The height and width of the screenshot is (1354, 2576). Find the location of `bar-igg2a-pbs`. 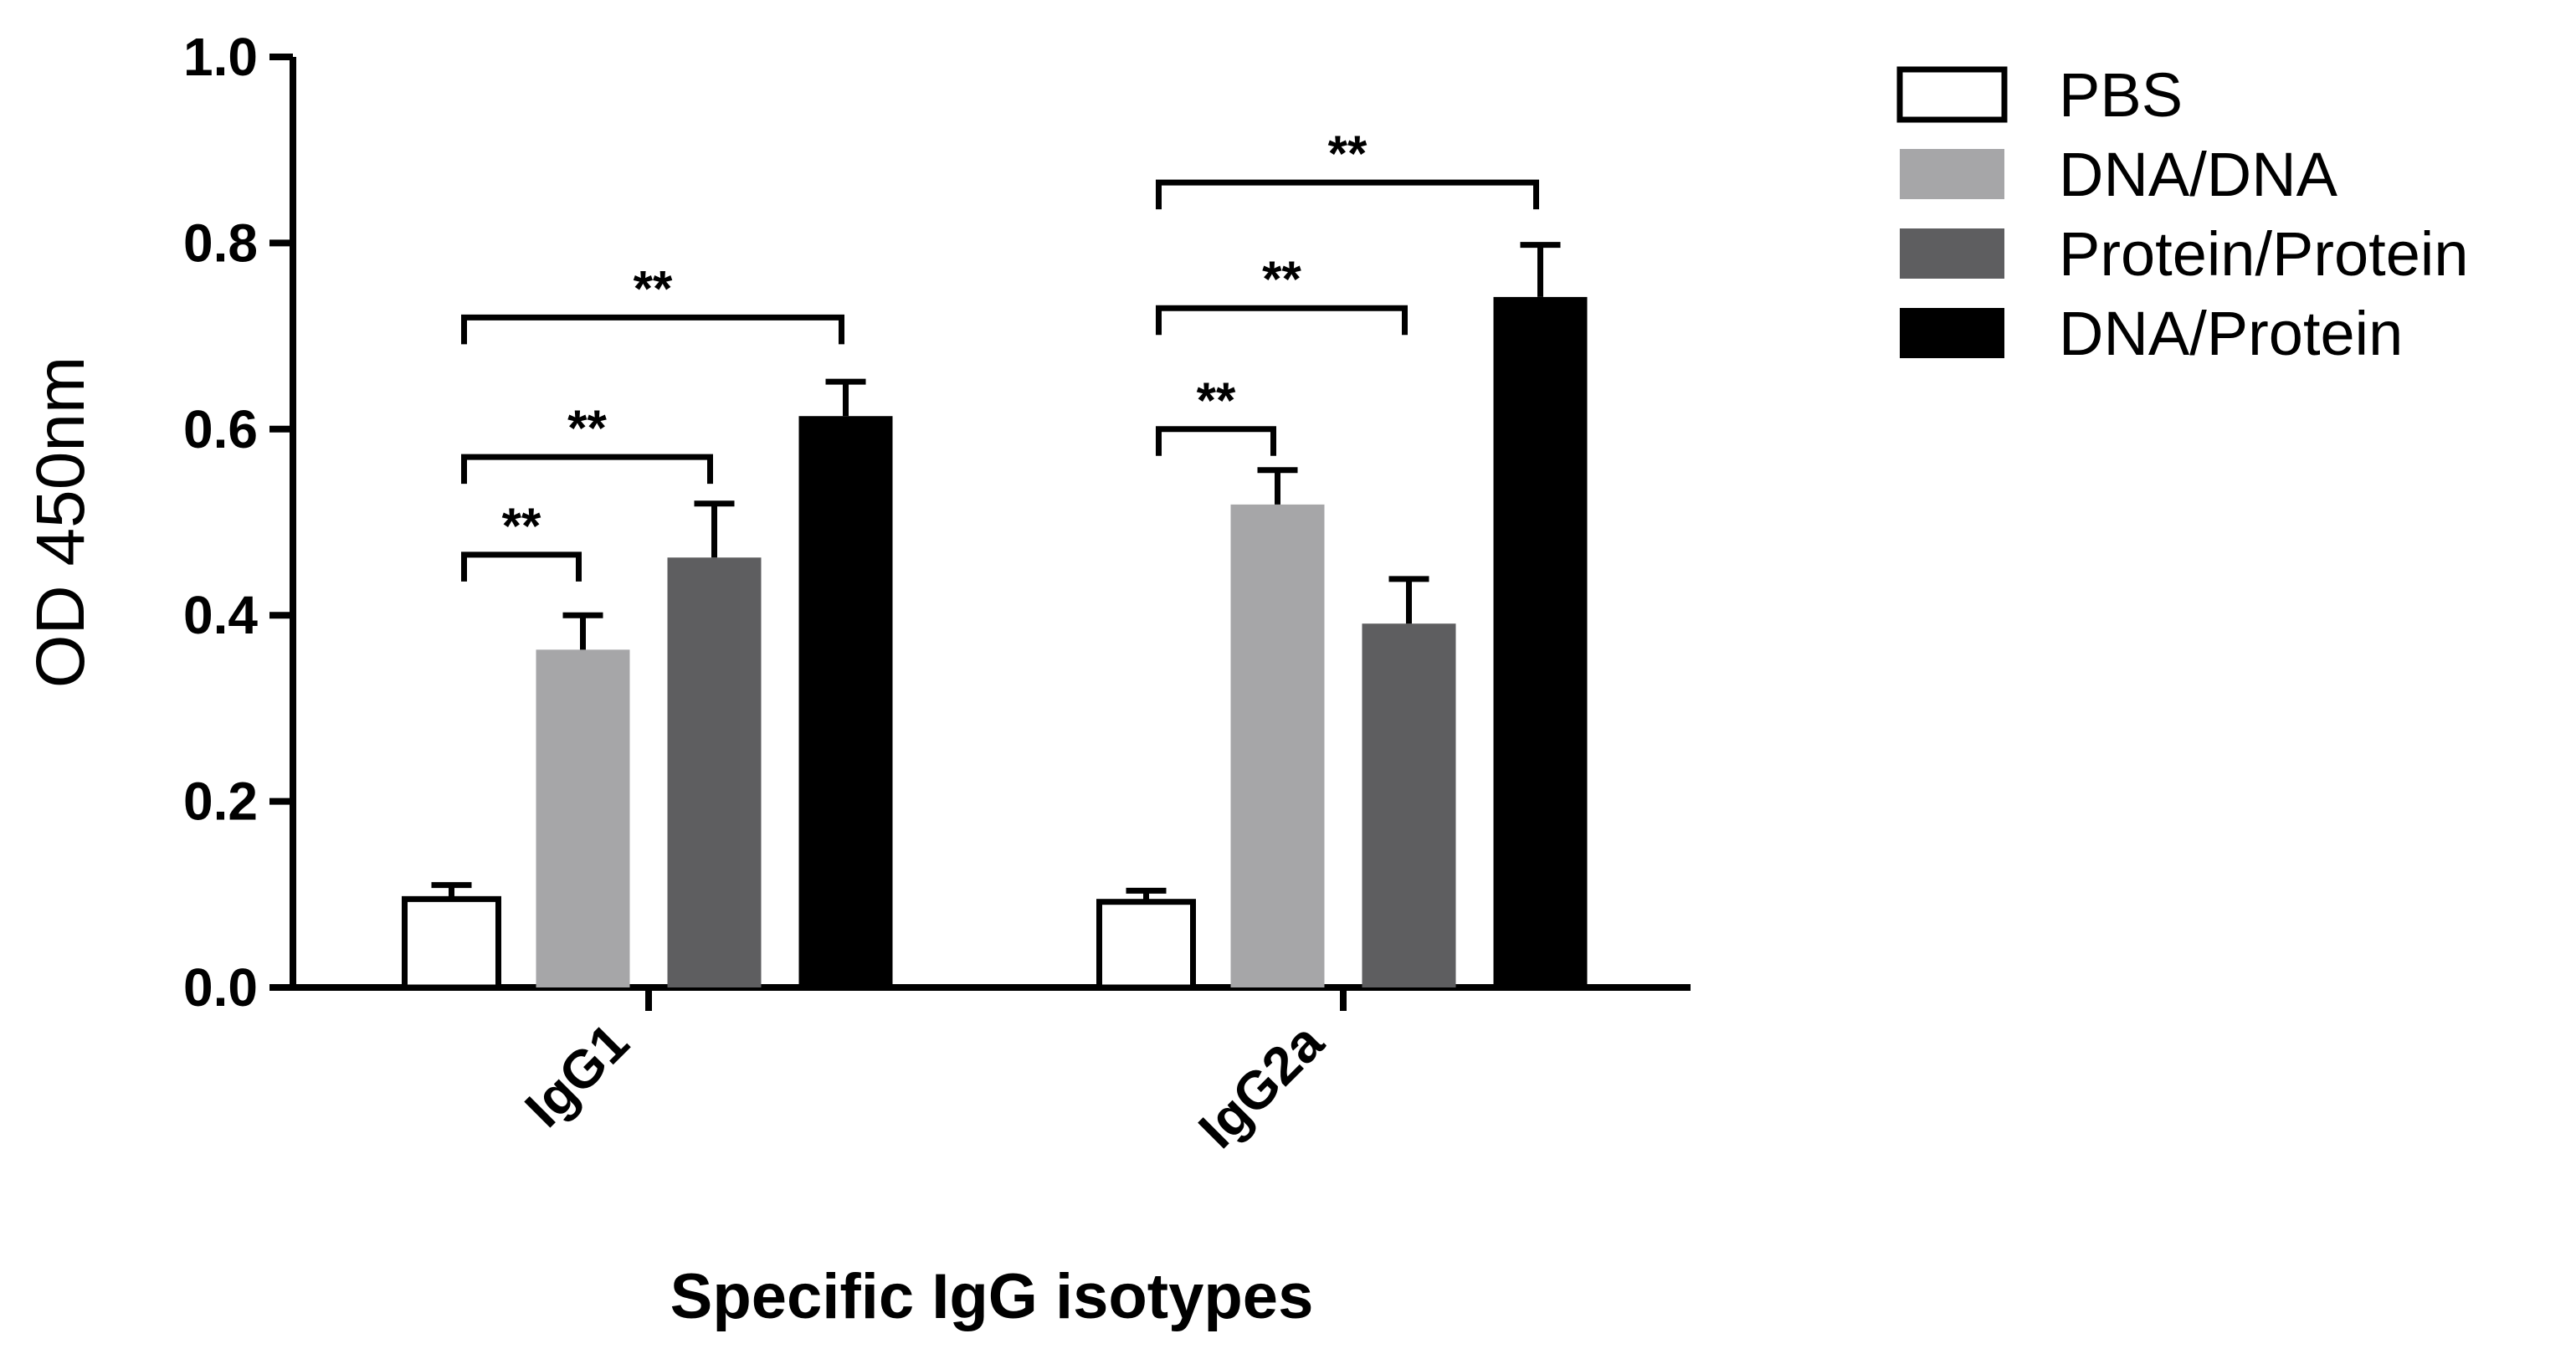

bar-igg2a-pbs is located at coordinates (1146, 945).